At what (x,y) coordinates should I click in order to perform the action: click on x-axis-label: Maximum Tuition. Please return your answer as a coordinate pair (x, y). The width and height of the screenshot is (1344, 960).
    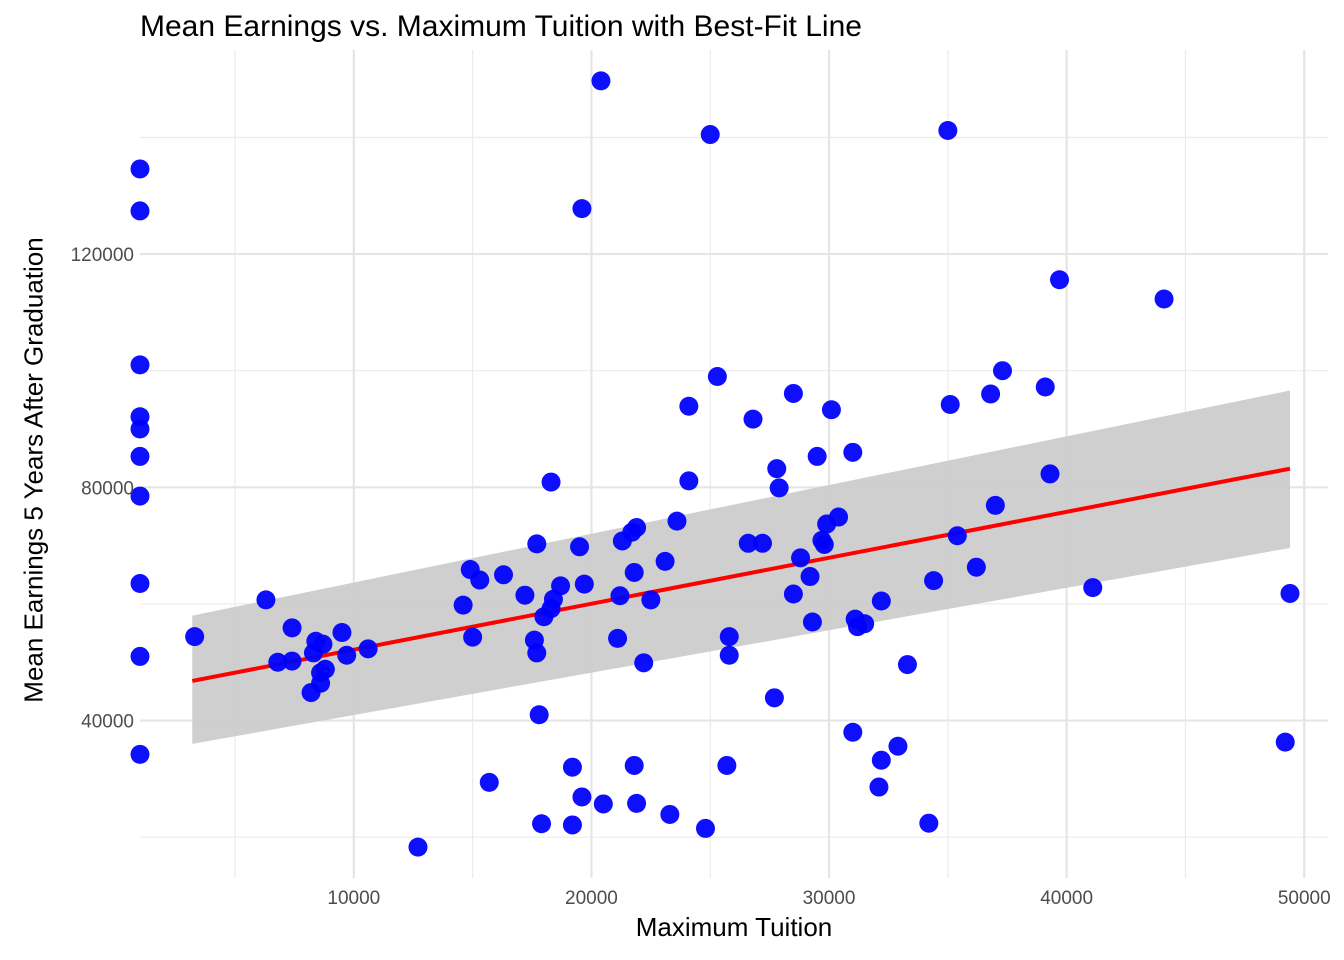
    Looking at the image, I should click on (734, 927).